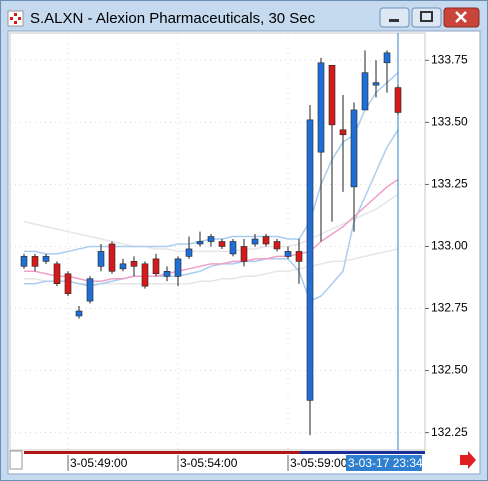 The width and height of the screenshot is (488, 481). Describe the element at coordinates (449, 370) in the screenshot. I see `y-tick-label: 132.50` at that location.